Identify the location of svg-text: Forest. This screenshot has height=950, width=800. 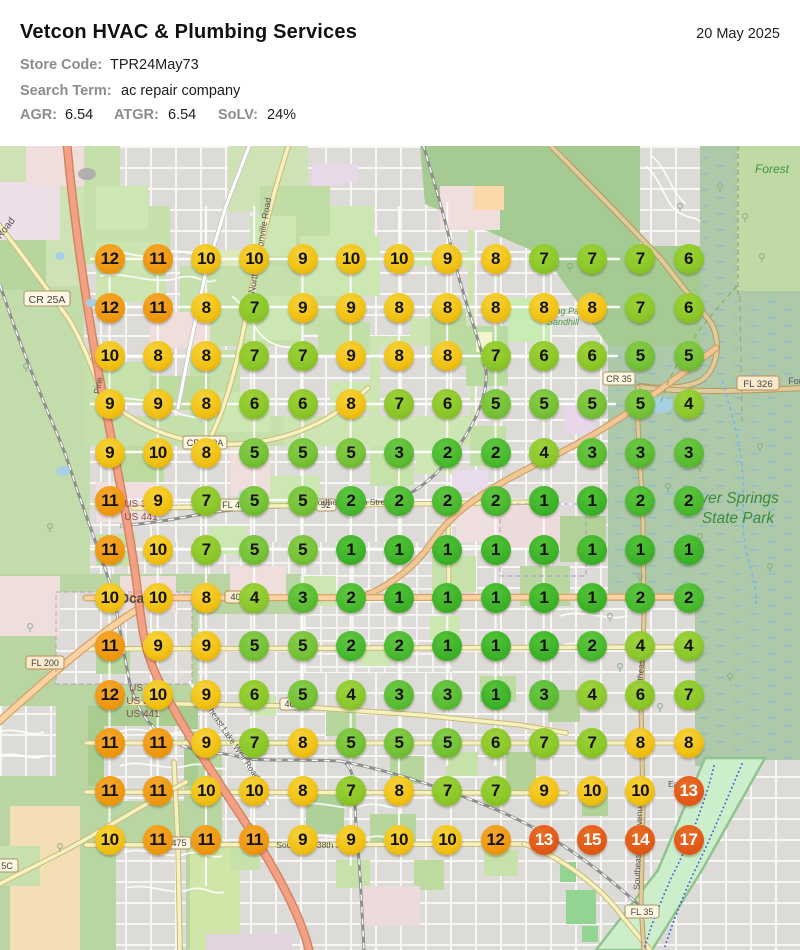
(772, 169).